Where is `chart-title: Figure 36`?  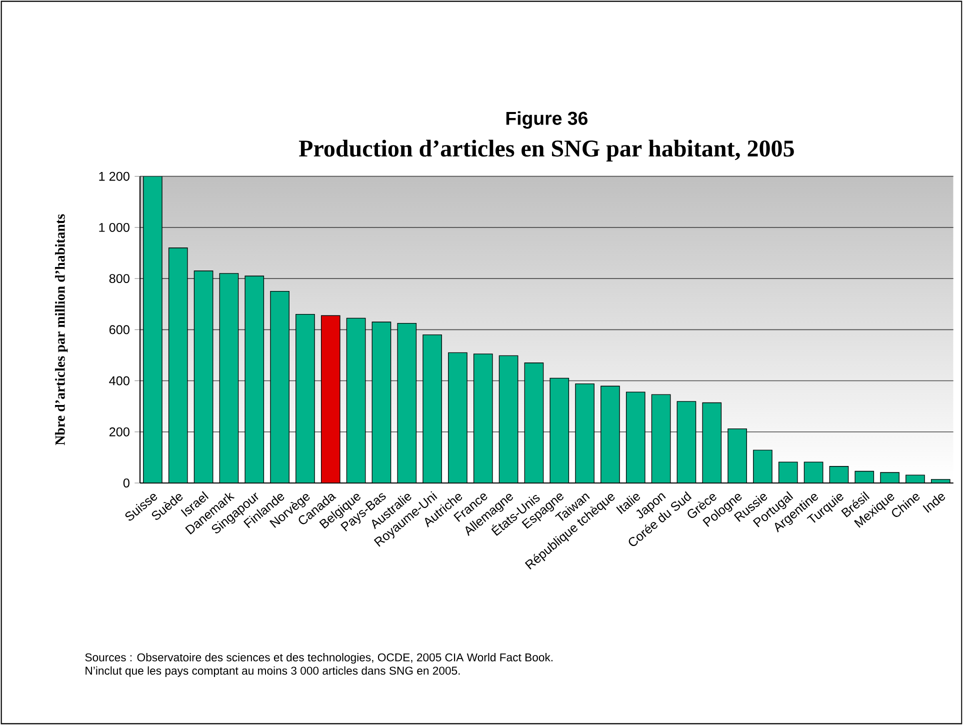 chart-title: Figure 36 is located at coordinates (547, 120).